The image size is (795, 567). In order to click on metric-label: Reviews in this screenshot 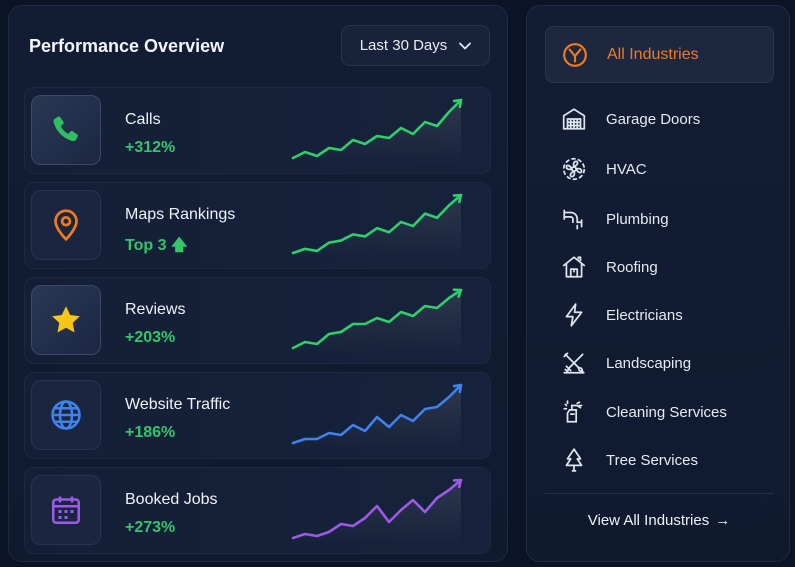, I will do `click(155, 309)`.